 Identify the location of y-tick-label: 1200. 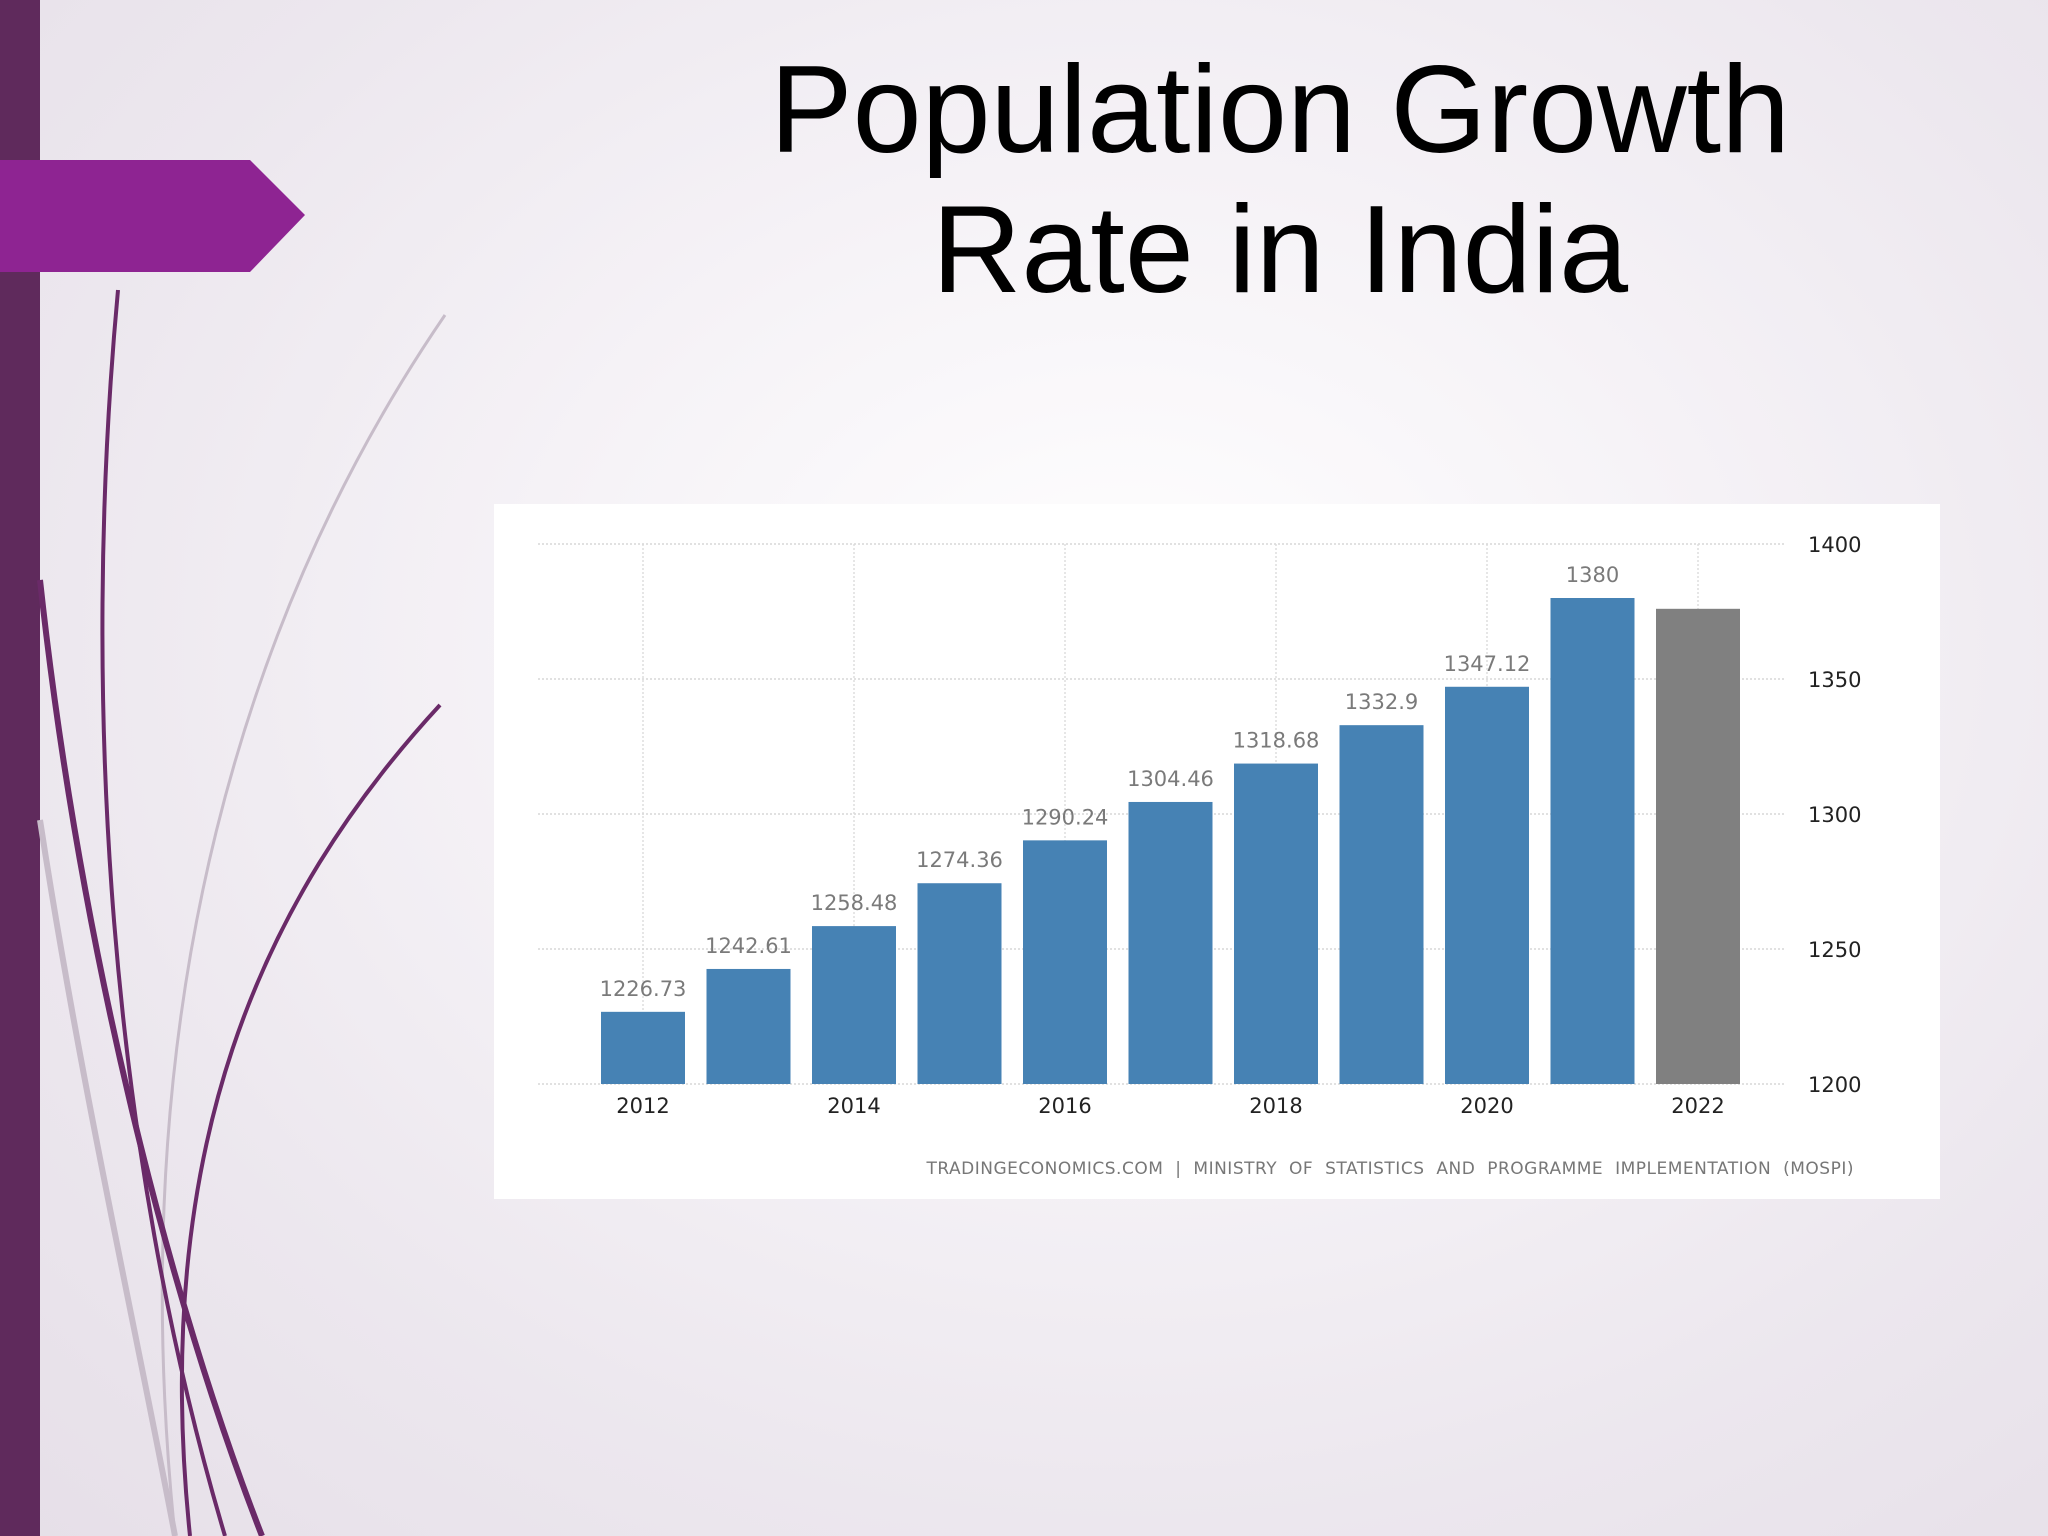
(1834, 1085).